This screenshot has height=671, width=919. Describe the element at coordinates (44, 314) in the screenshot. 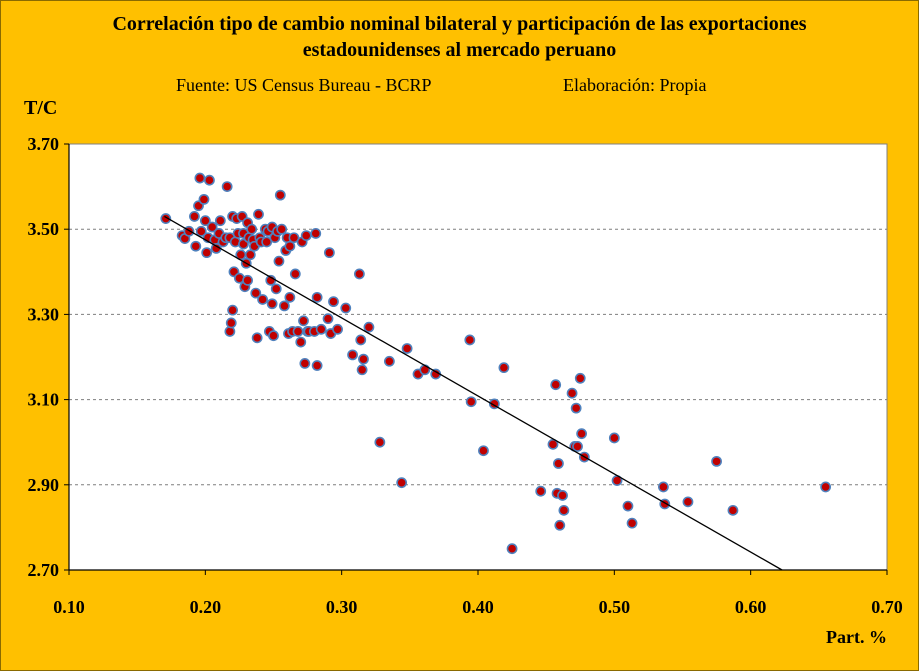

I see `y-tick-label: 3.30` at that location.